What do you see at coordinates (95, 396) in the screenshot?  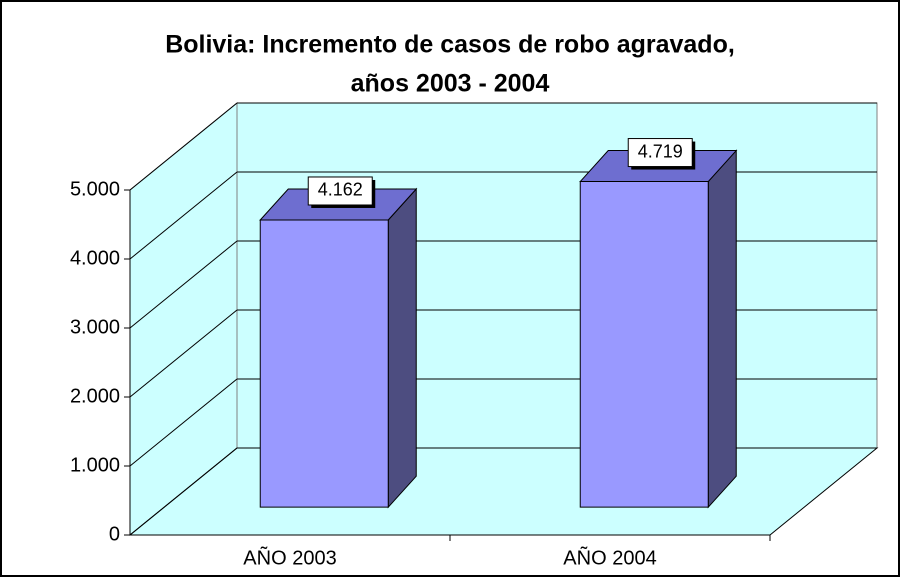 I see `y-tick-label: 2.000` at bounding box center [95, 396].